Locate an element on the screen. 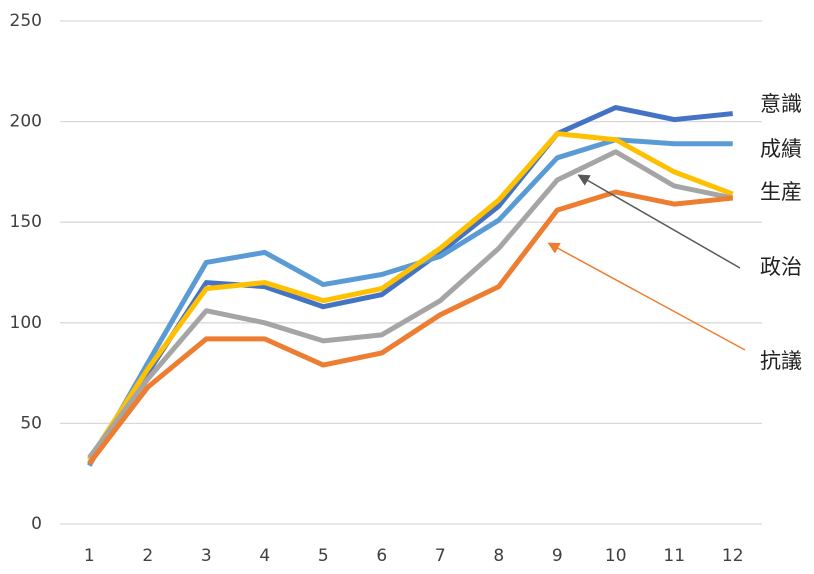 The width and height of the screenshot is (814, 574). x-tick-label: 6 is located at coordinates (381, 556).